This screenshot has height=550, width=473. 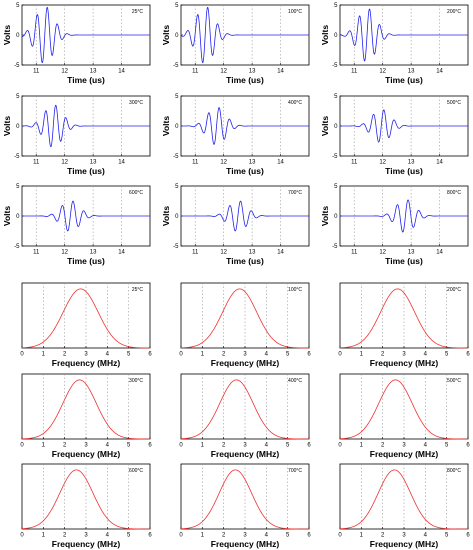 I want to click on frequency-panel-9: 0 1 2 3 4 5 6 800°C Frequency (MHz), so click(x=404, y=506).